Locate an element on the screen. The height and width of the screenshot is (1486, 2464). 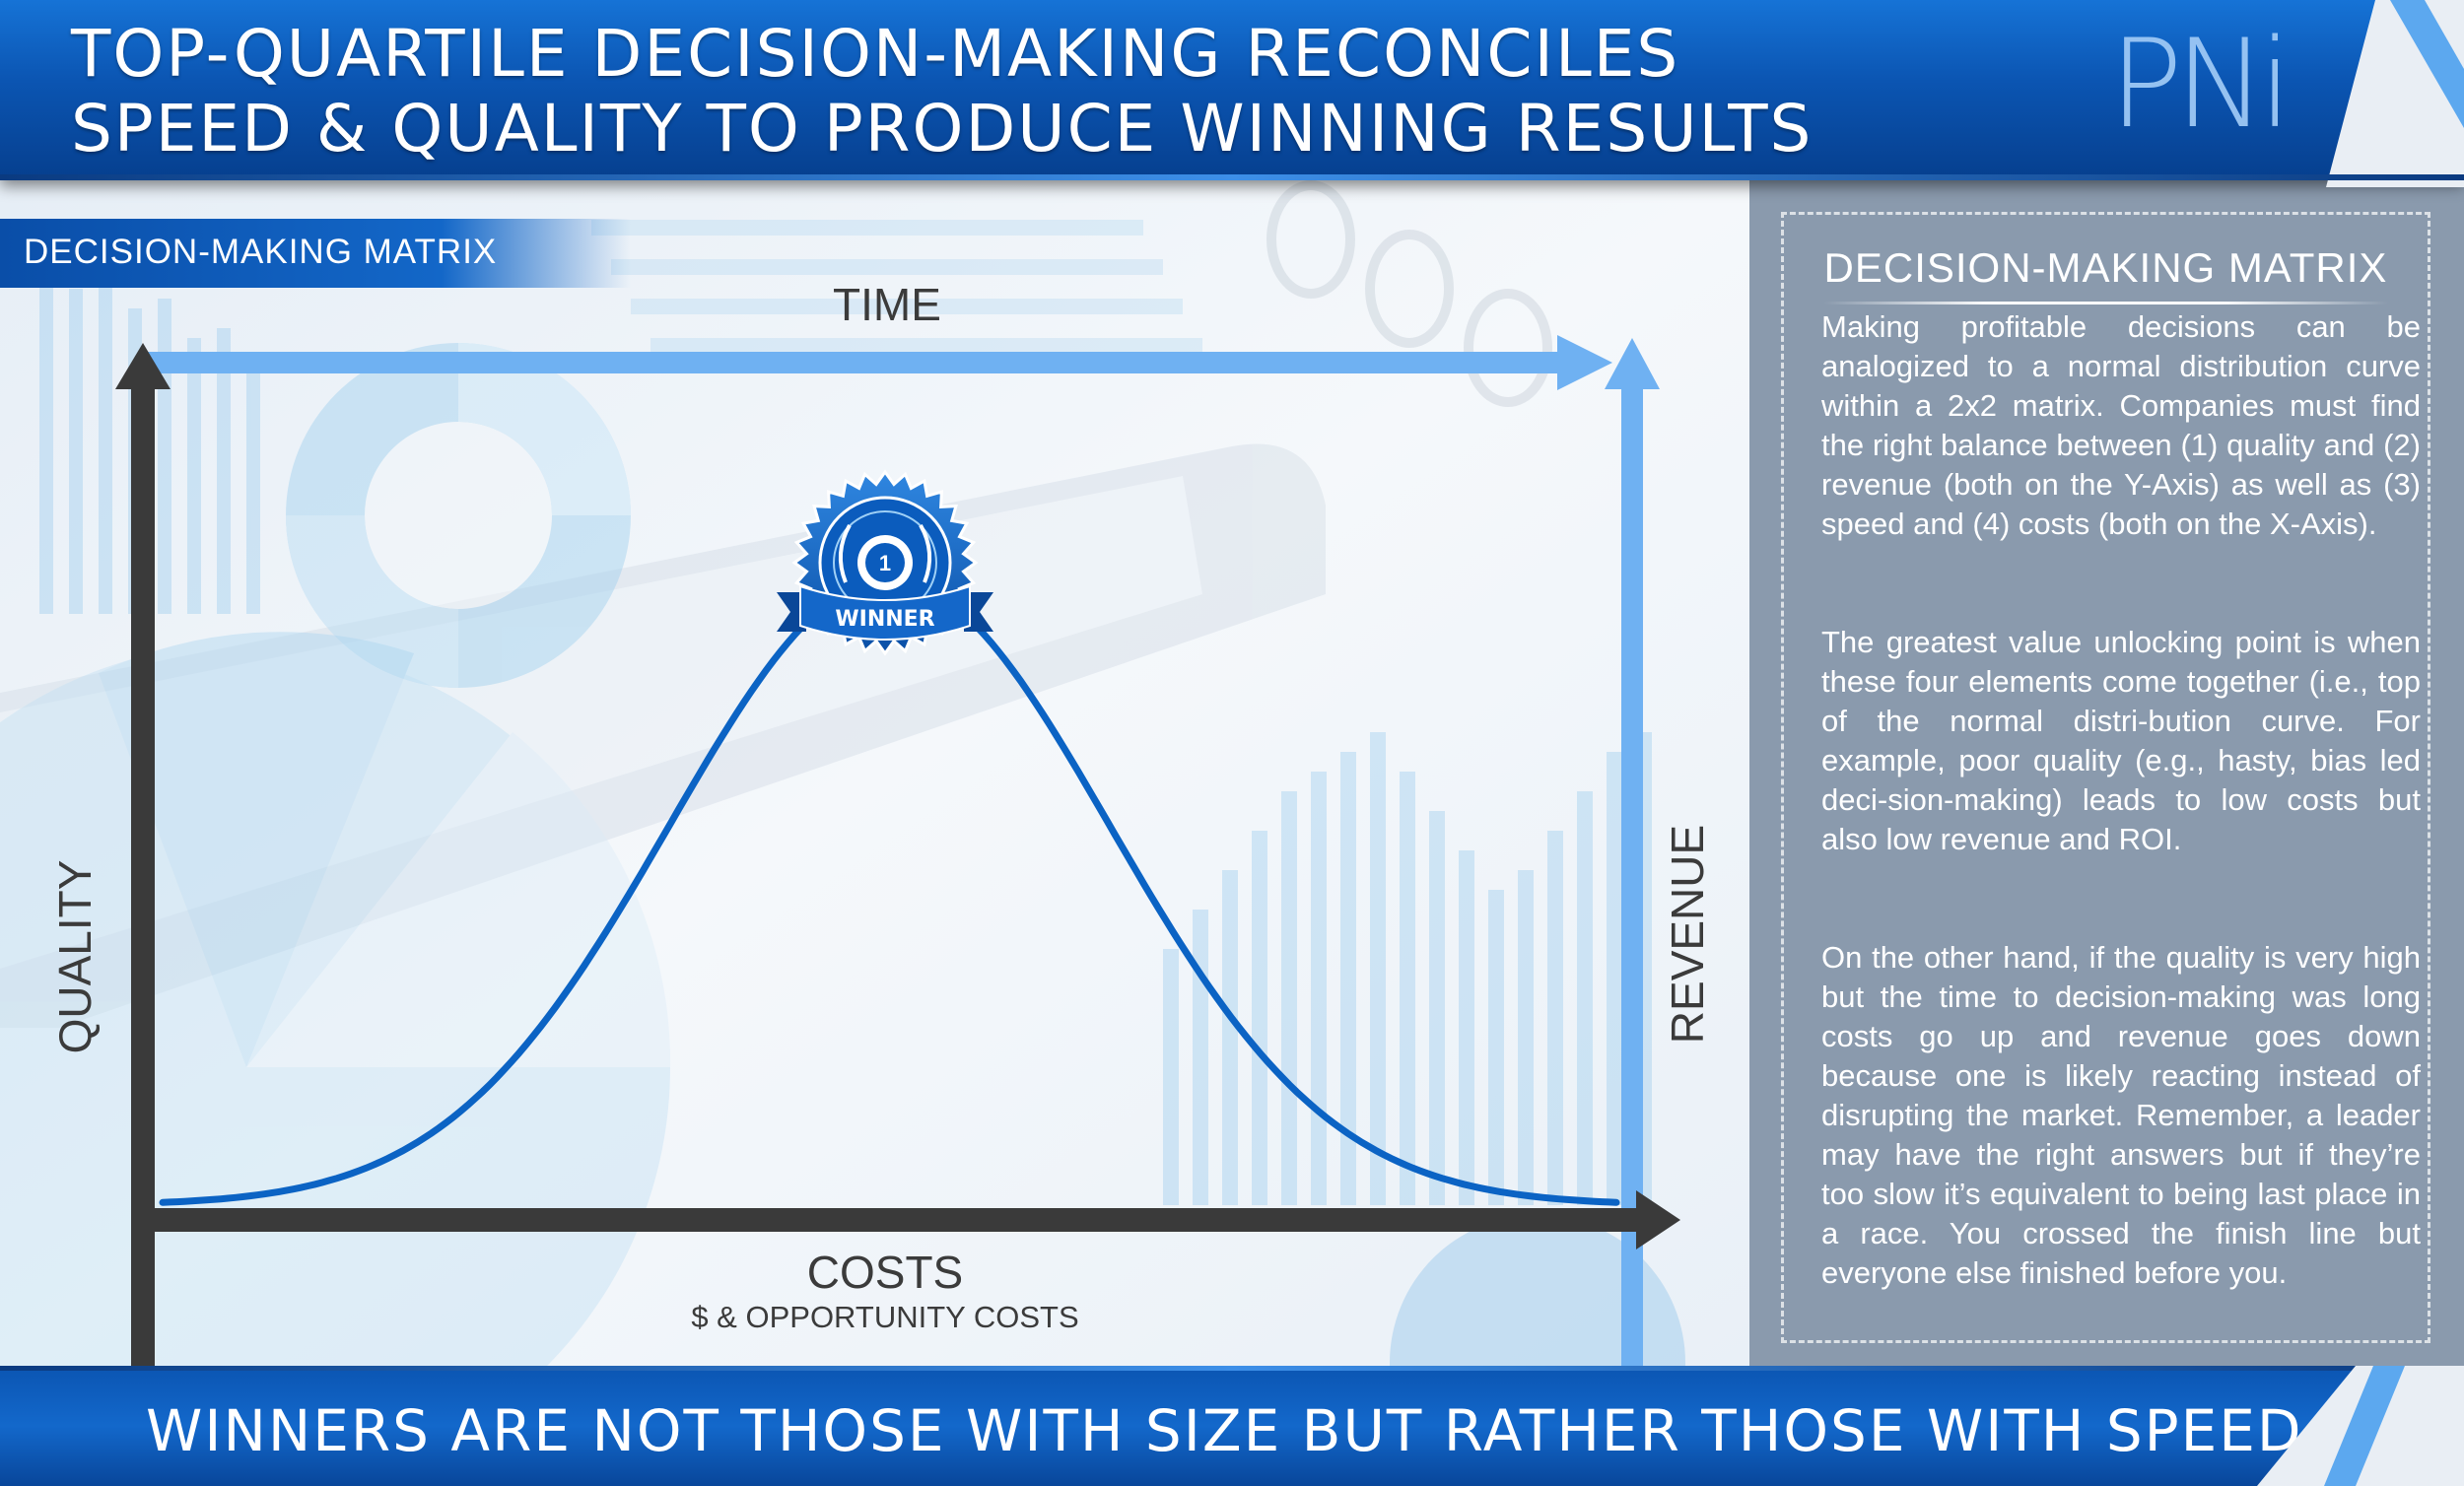
pie-chart-right is located at coordinates (1537, 1290).